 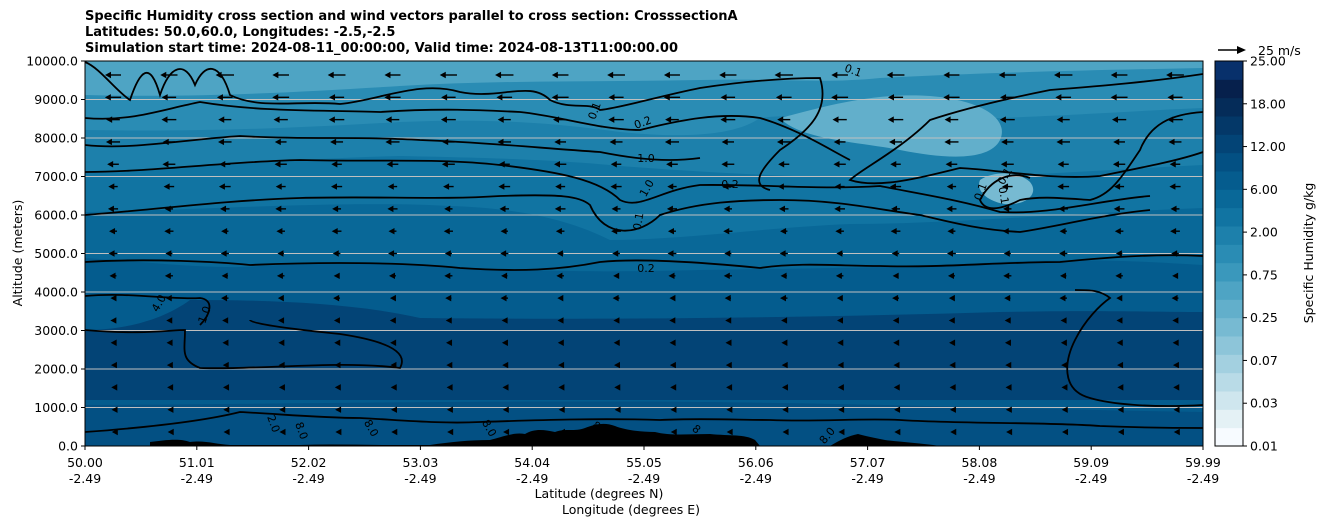 What do you see at coordinates (273, 423) in the screenshot?
I see `contour-label: 2.0` at bounding box center [273, 423].